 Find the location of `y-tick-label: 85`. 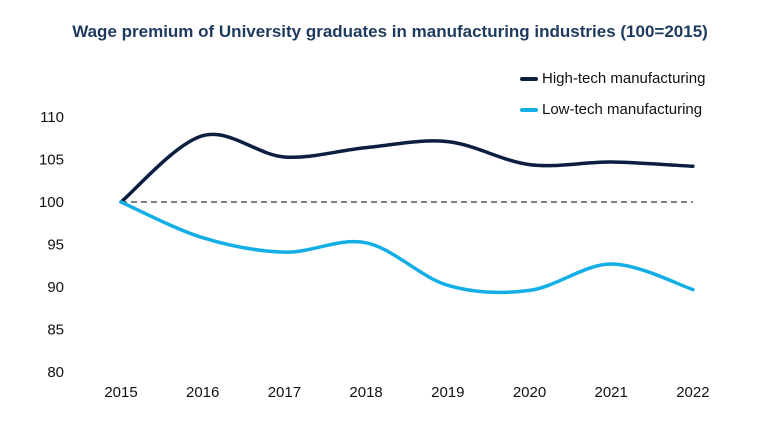

y-tick-label: 85 is located at coordinates (55, 330).